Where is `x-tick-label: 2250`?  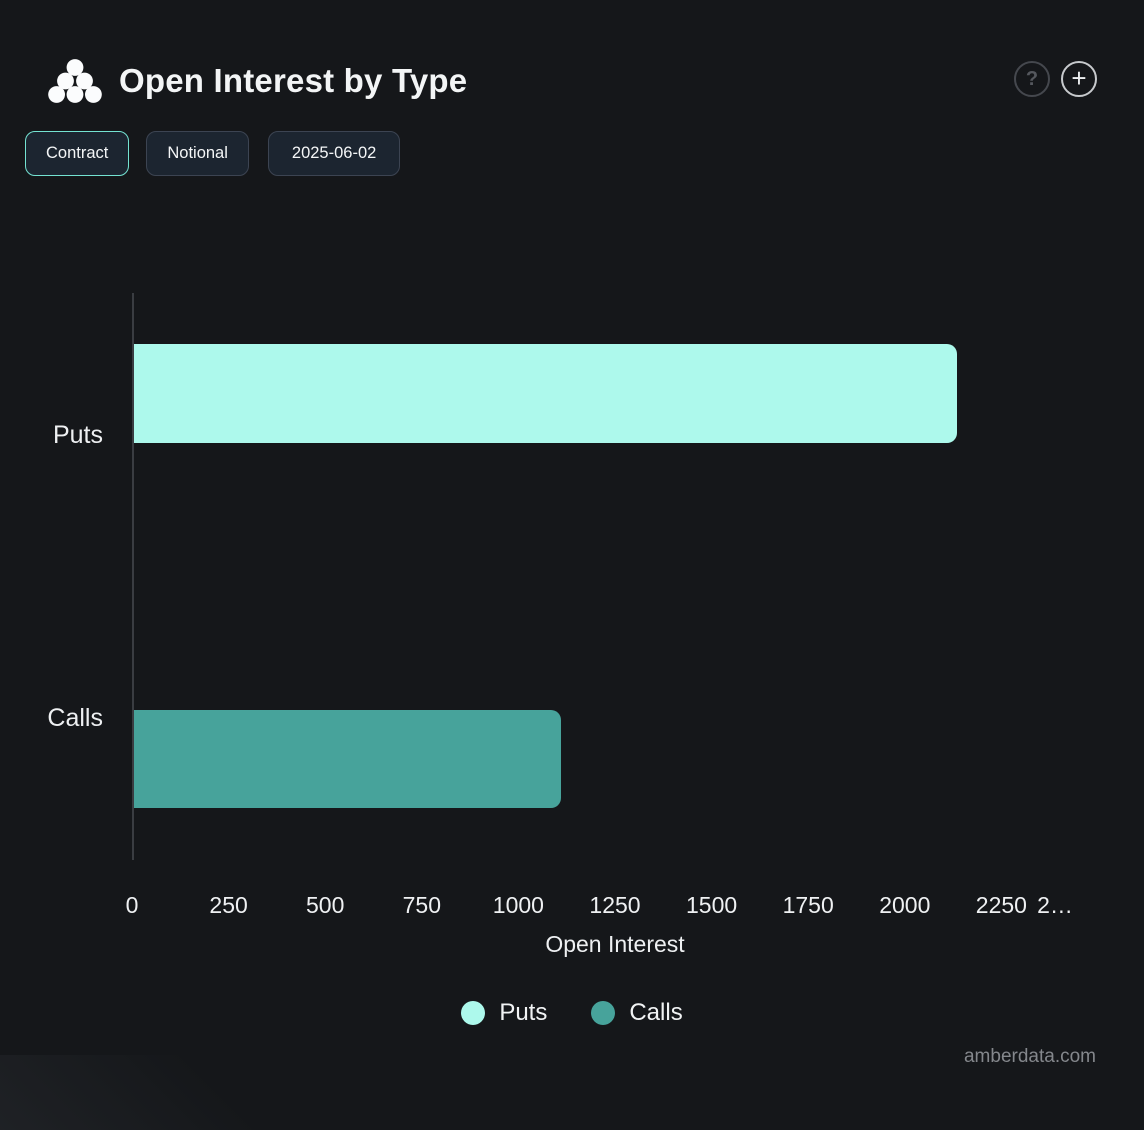
x-tick-label: 2250 is located at coordinates (1001, 905).